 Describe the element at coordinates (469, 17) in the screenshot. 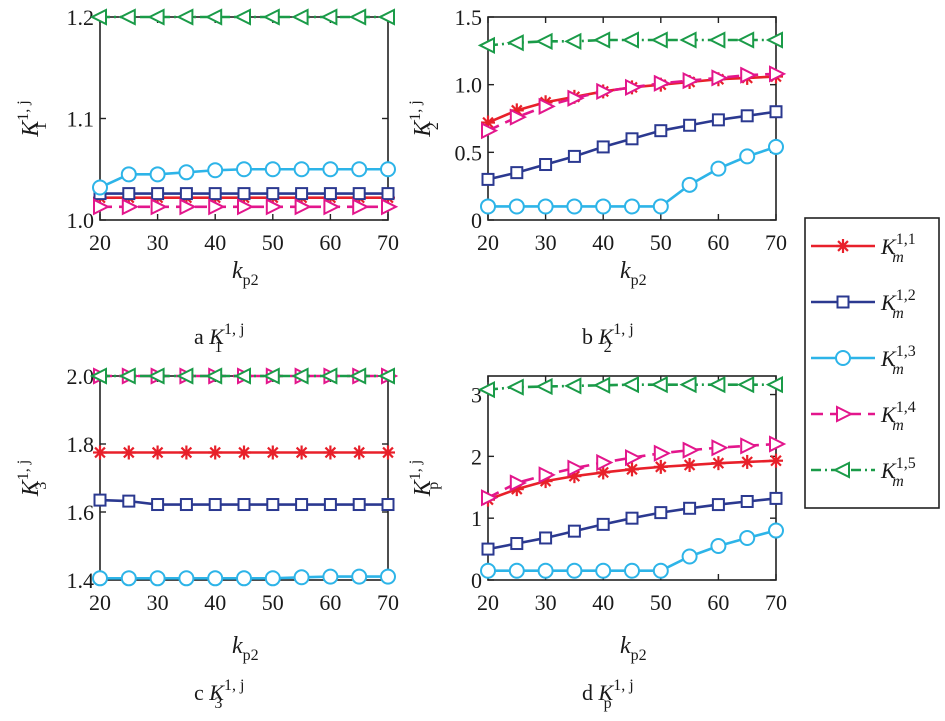

I see `y-tick-label: 1.5` at that location.